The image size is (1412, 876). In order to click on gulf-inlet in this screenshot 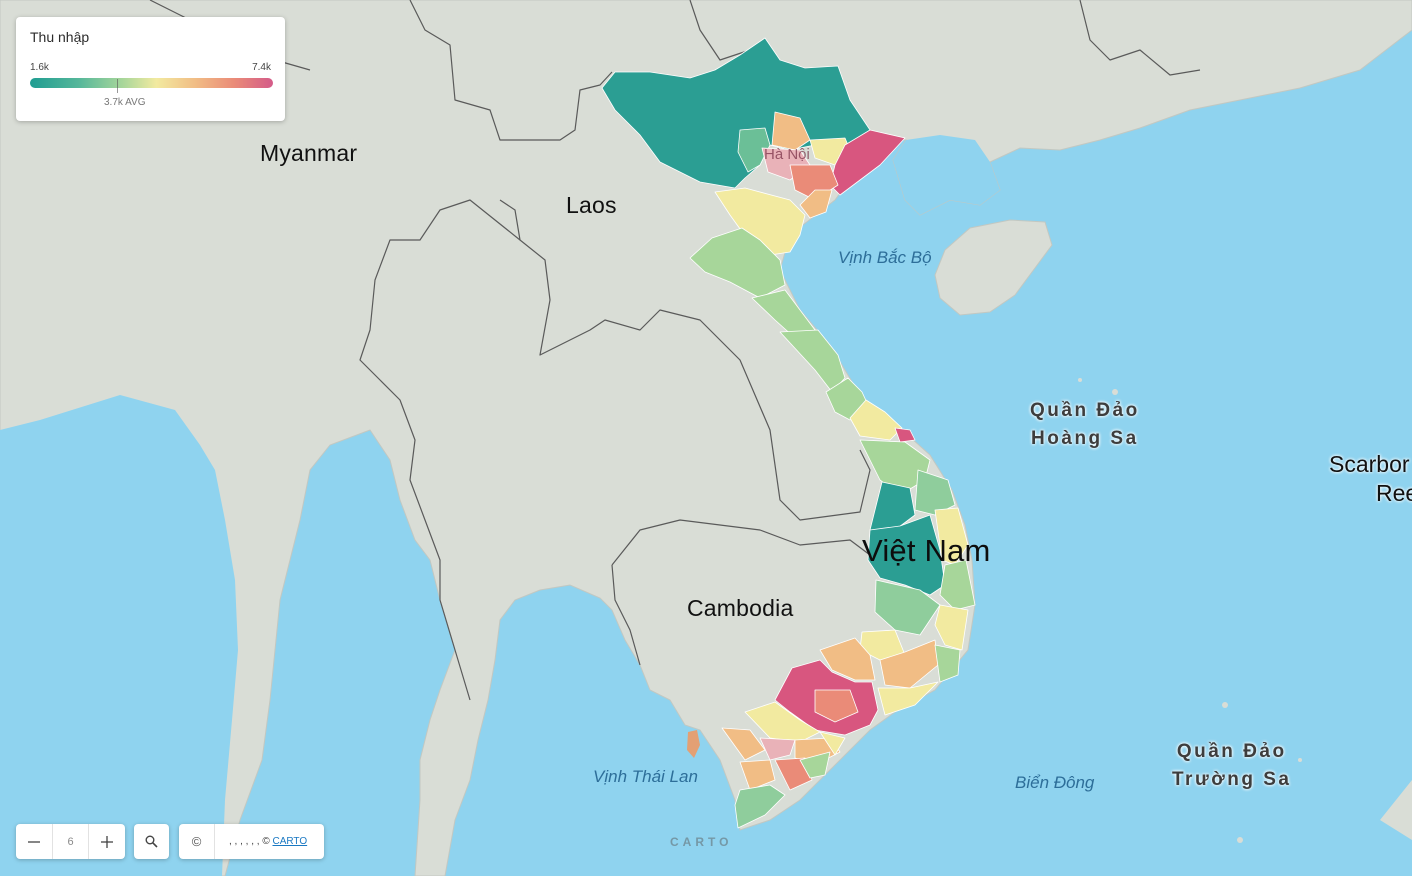, I will do `click(946, 175)`.